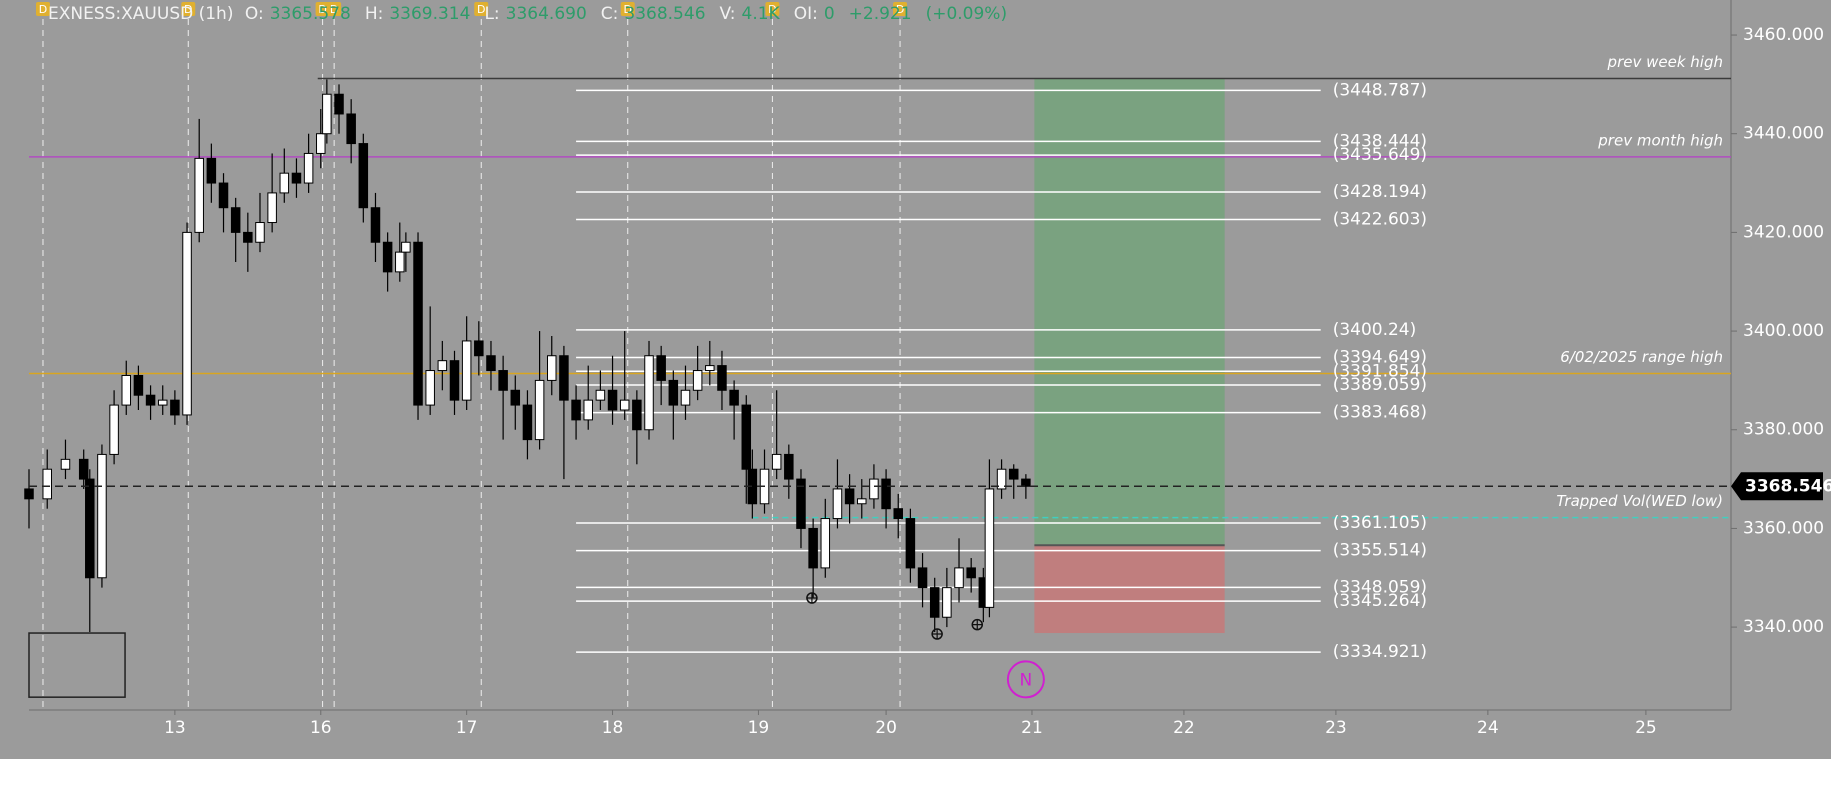 Image resolution: width=1831 pixels, height=798 pixels. Describe the element at coordinates (760, 14) in the screenshot. I see `field-value: 4.1K` at that location.